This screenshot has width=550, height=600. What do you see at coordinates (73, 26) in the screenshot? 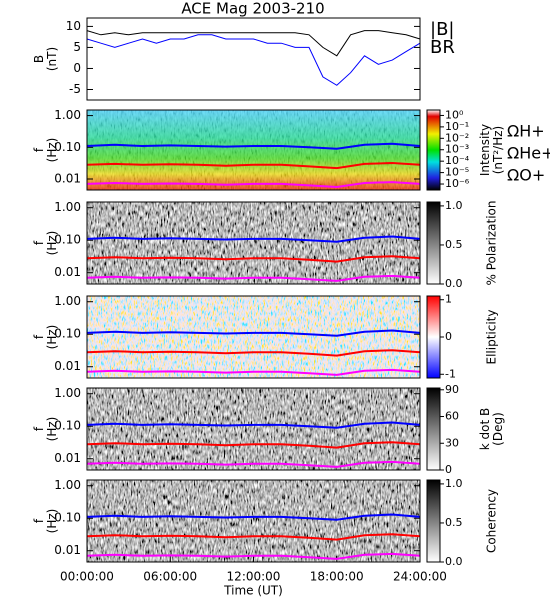
I see `y-tick-label: 10` at bounding box center [73, 26].